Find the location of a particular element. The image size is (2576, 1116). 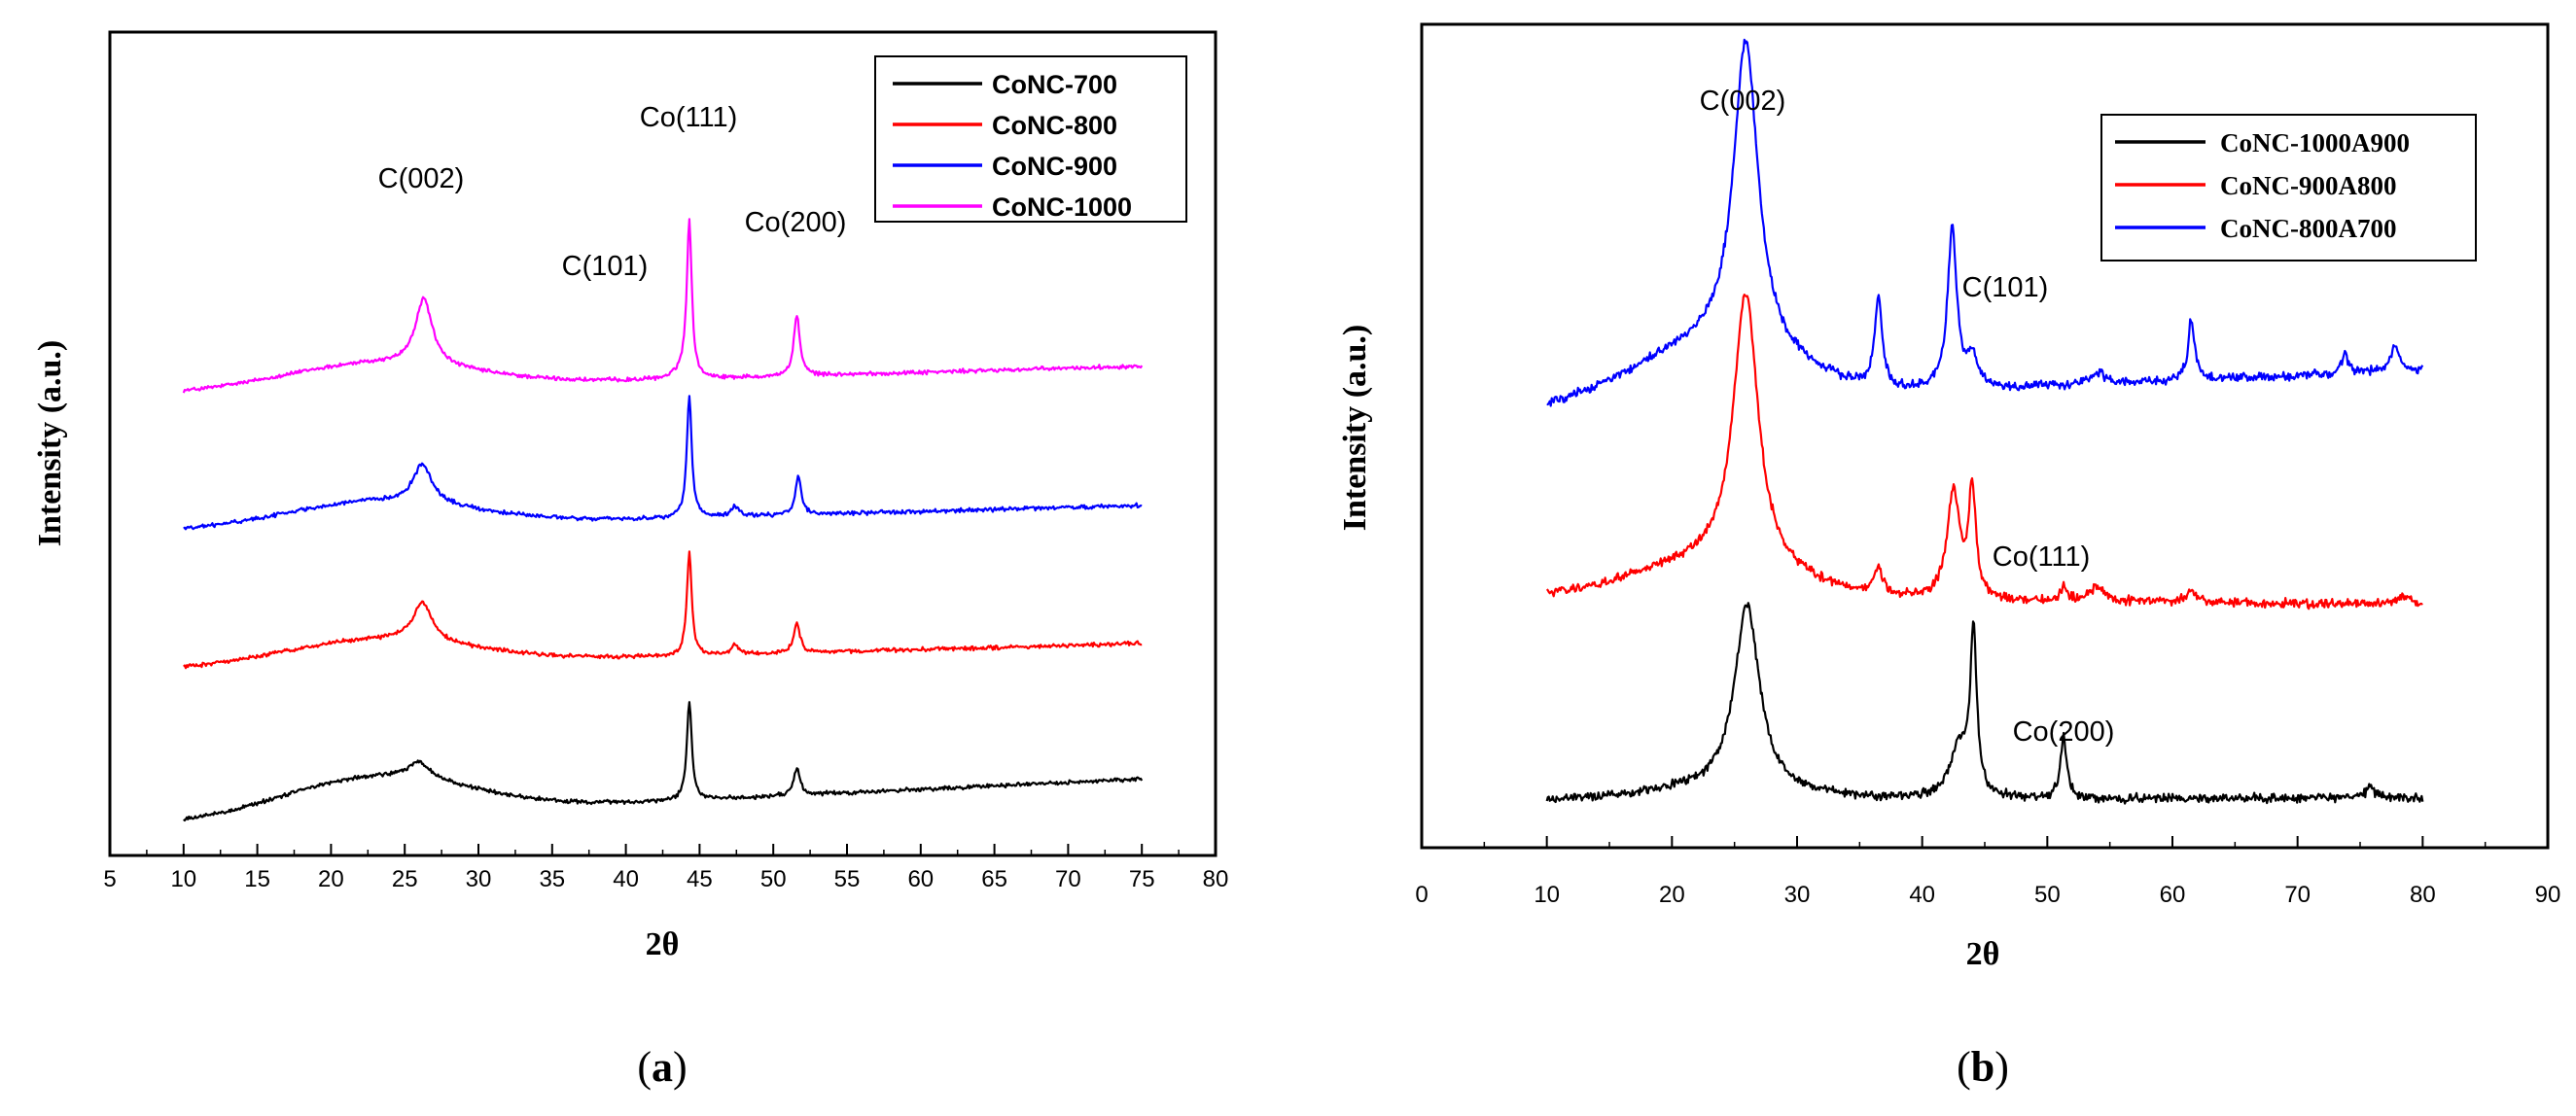

series-line-CoNC-900A800 is located at coordinates (1984, 452).